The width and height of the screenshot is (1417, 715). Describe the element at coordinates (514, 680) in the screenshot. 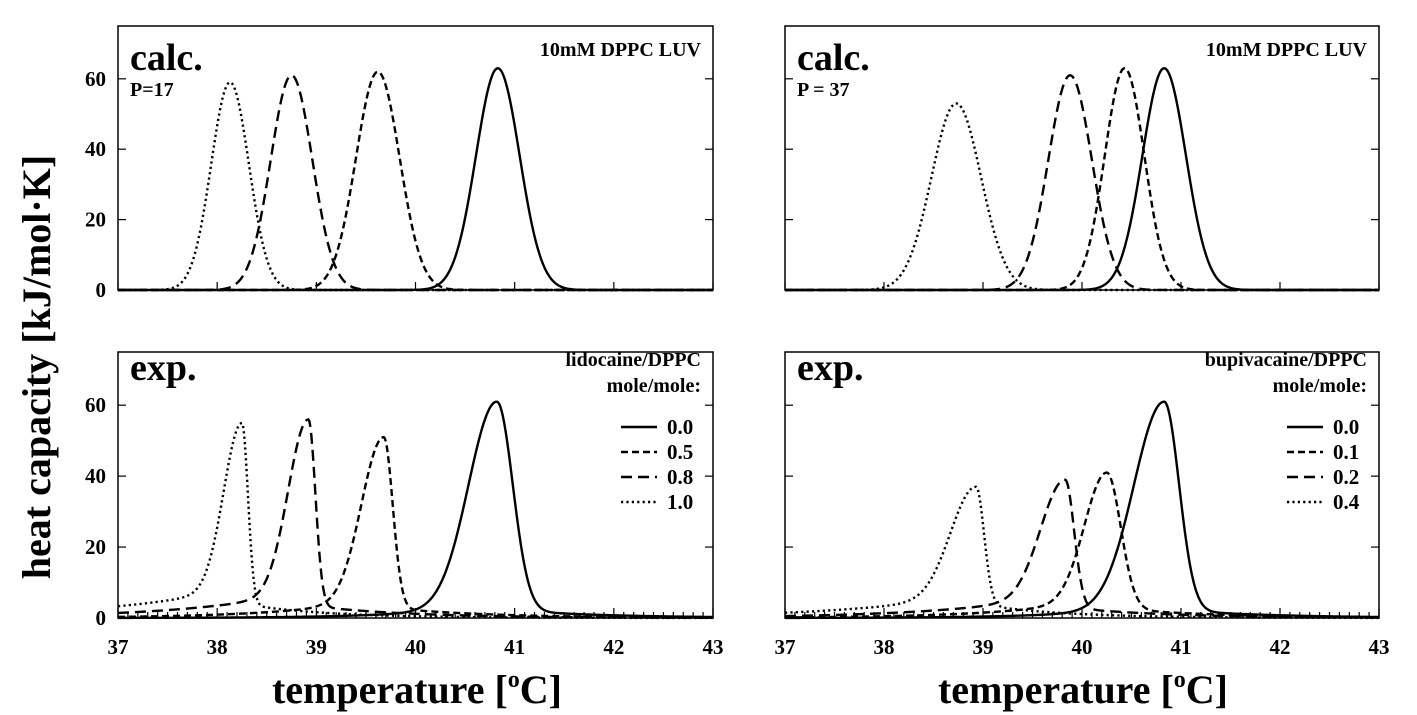

I see `x-axis-title-left-sup: o` at that location.